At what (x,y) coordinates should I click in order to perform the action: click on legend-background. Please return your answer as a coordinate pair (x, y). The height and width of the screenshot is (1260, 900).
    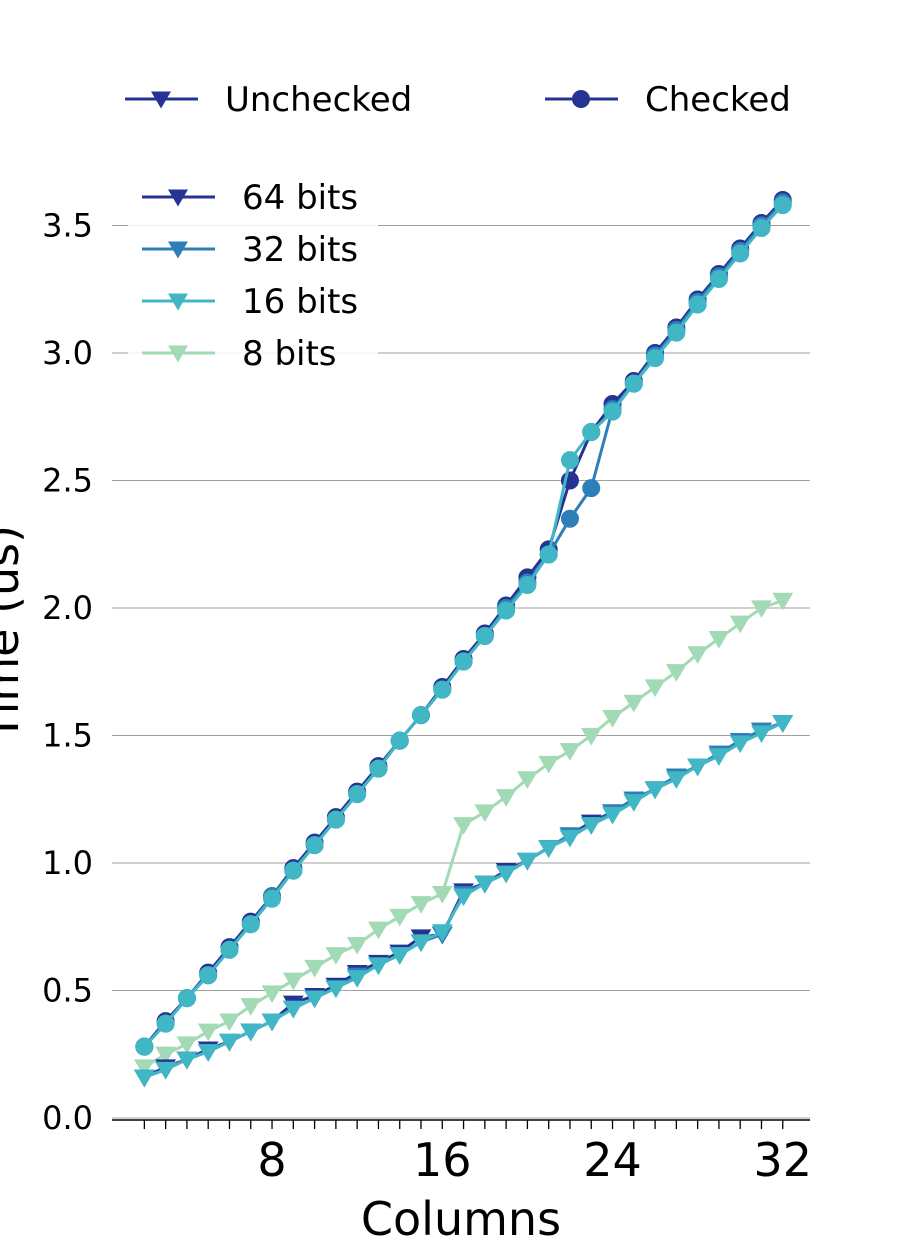
    Looking at the image, I should click on (253, 274).